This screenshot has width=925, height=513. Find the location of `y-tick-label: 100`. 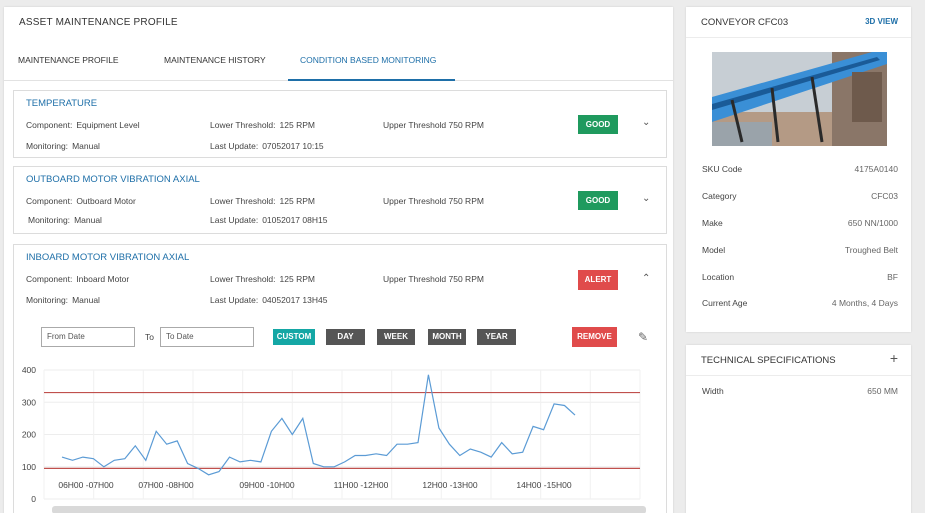

y-tick-label: 100 is located at coordinates (29, 467).